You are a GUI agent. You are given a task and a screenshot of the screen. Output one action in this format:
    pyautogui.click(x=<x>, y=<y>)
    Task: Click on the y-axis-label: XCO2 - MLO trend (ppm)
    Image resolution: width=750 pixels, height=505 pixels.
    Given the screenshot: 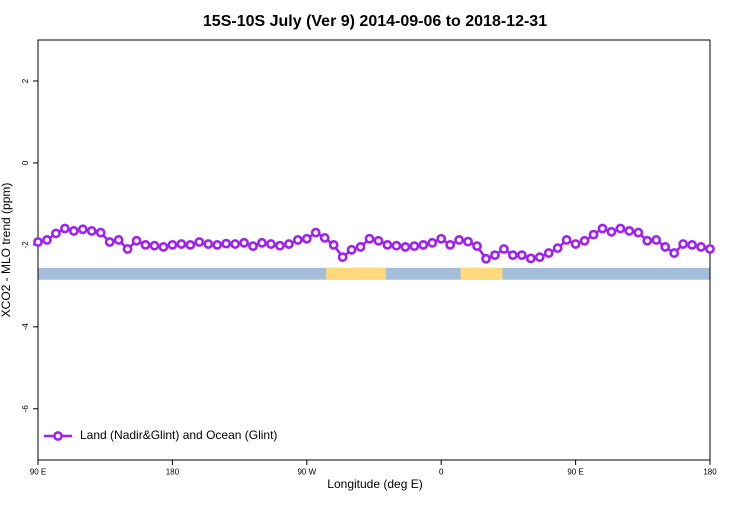 What is the action you would take?
    pyautogui.click(x=6, y=250)
    